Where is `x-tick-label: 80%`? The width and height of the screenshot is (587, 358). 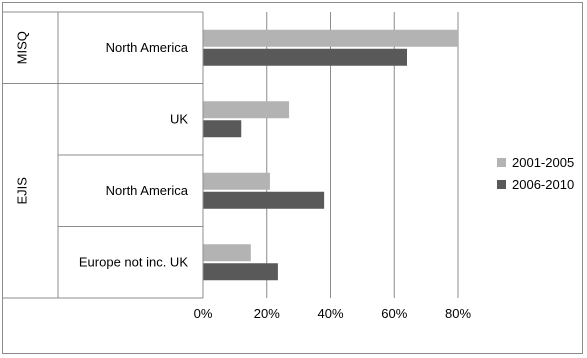
x-tick-label: 80% is located at coordinates (458, 313).